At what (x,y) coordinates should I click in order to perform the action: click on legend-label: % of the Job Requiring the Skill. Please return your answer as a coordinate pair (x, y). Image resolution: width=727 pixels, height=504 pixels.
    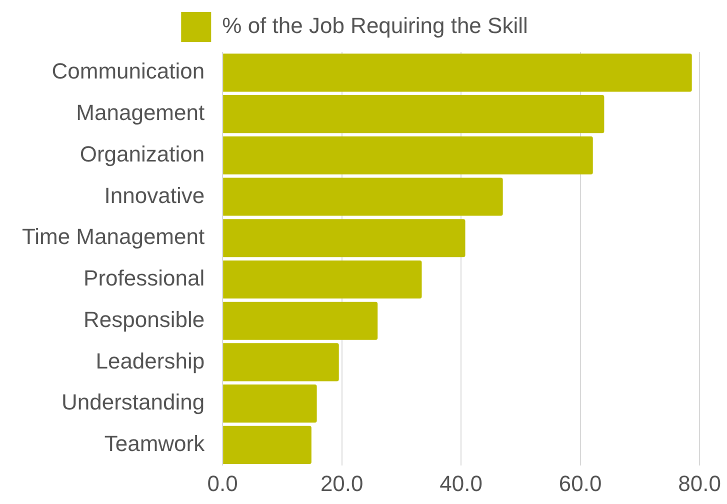
    Looking at the image, I should click on (375, 25).